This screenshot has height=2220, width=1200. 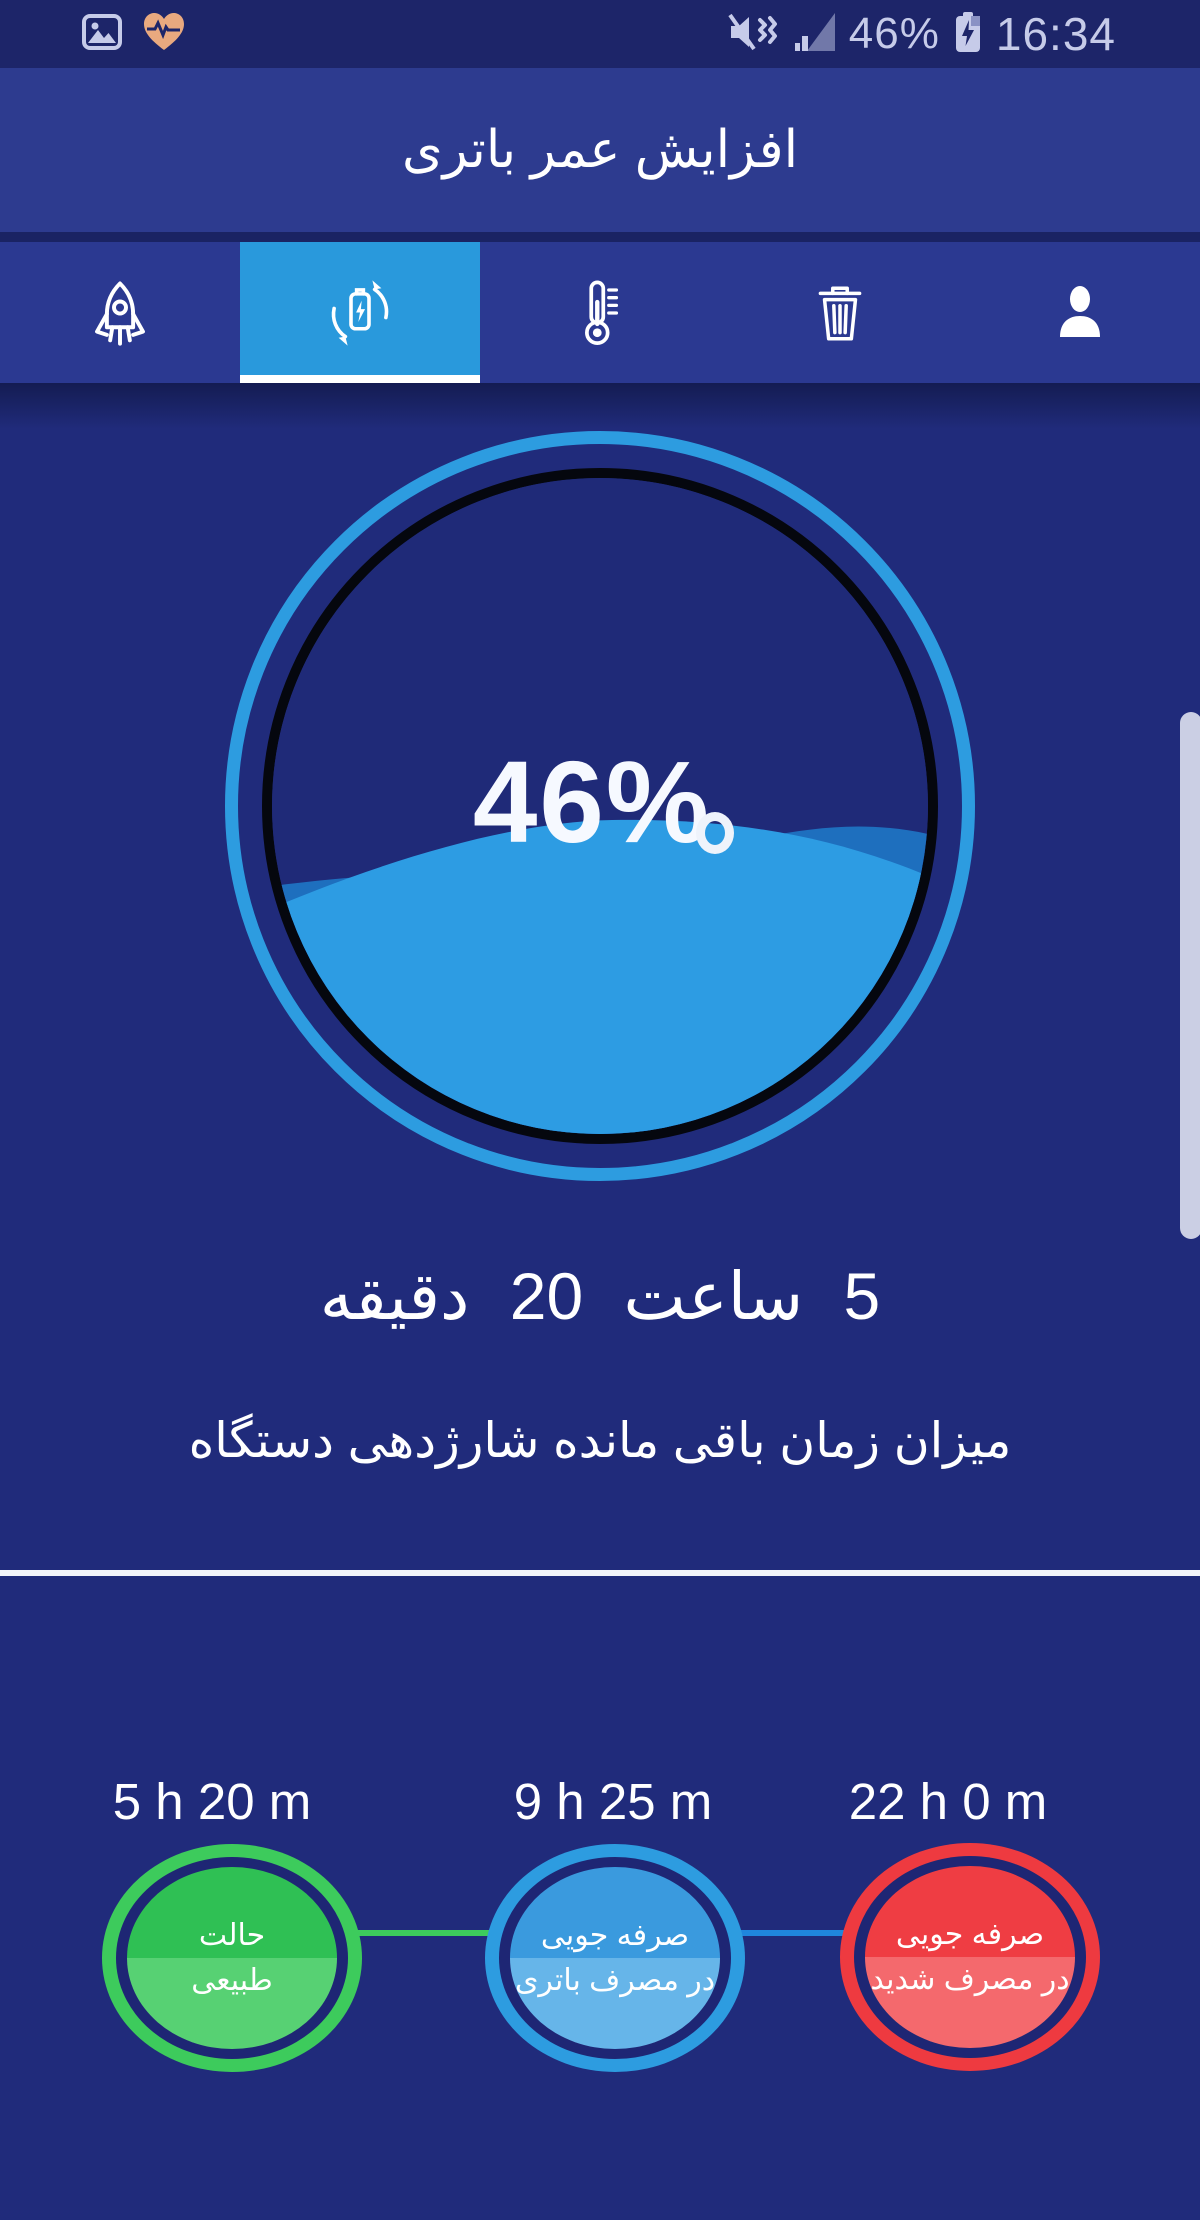 What do you see at coordinates (613, 1801) in the screenshot?
I see `mode-battery-saver-time: 9 h 25 m` at bounding box center [613, 1801].